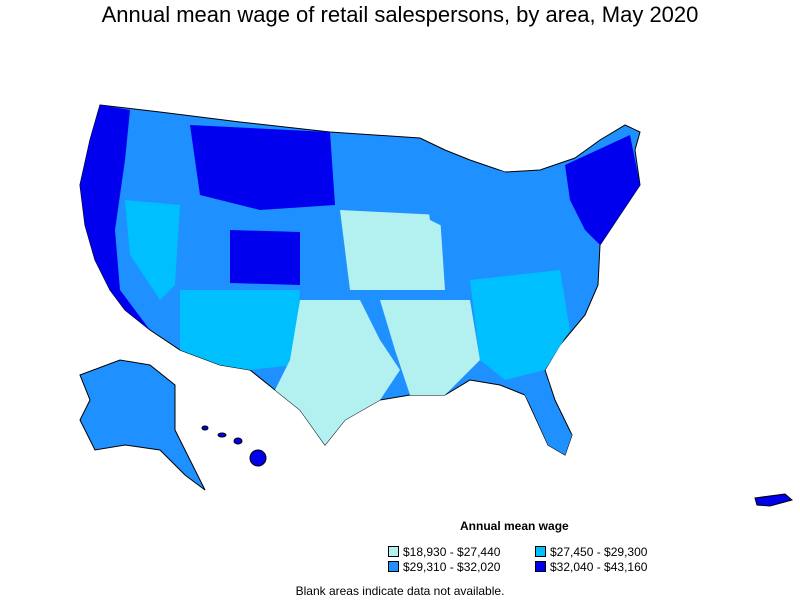 The height and width of the screenshot is (600, 800). What do you see at coordinates (452, 552) in the screenshot?
I see `legend-label-1: $18,930 - $27,440` at bounding box center [452, 552].